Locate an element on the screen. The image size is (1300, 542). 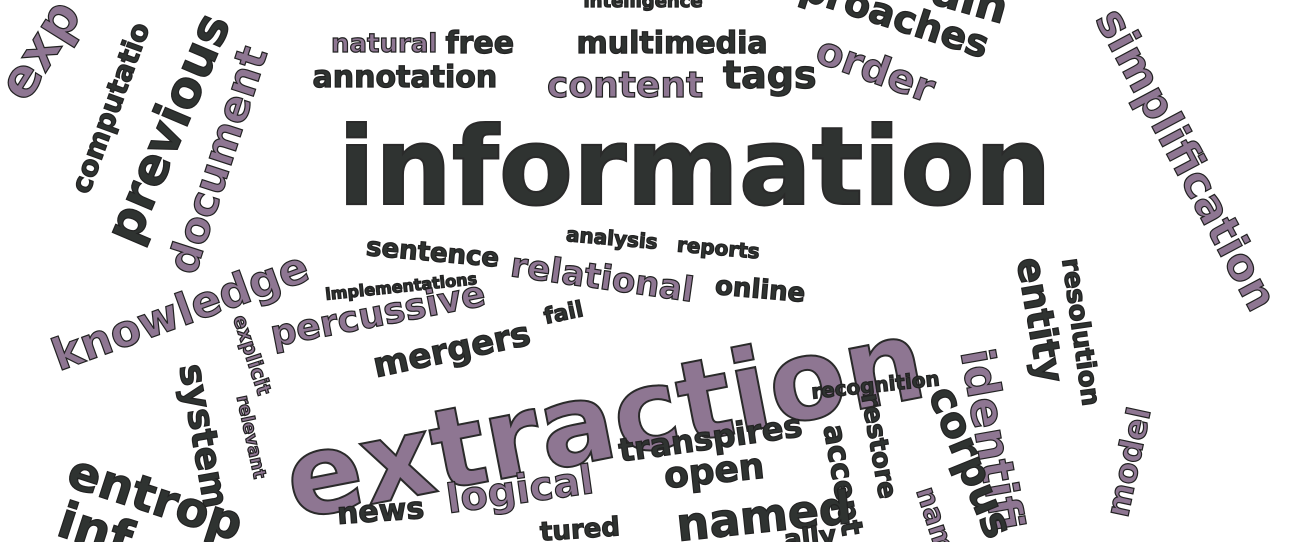
word-fail: fail is located at coordinates (563, 314).